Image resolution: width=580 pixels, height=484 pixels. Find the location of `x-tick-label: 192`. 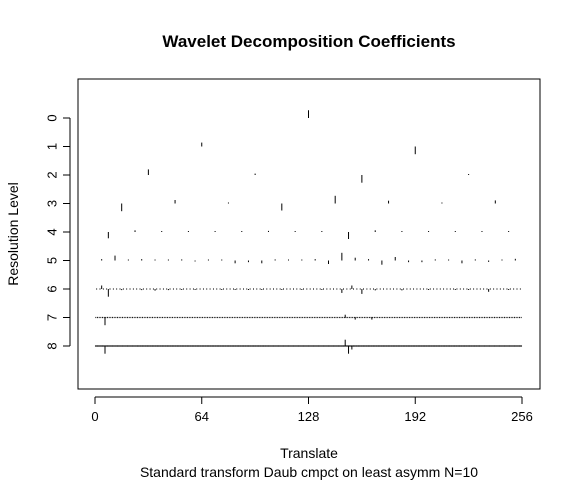

x-tick-label: 192 is located at coordinates (415, 416).